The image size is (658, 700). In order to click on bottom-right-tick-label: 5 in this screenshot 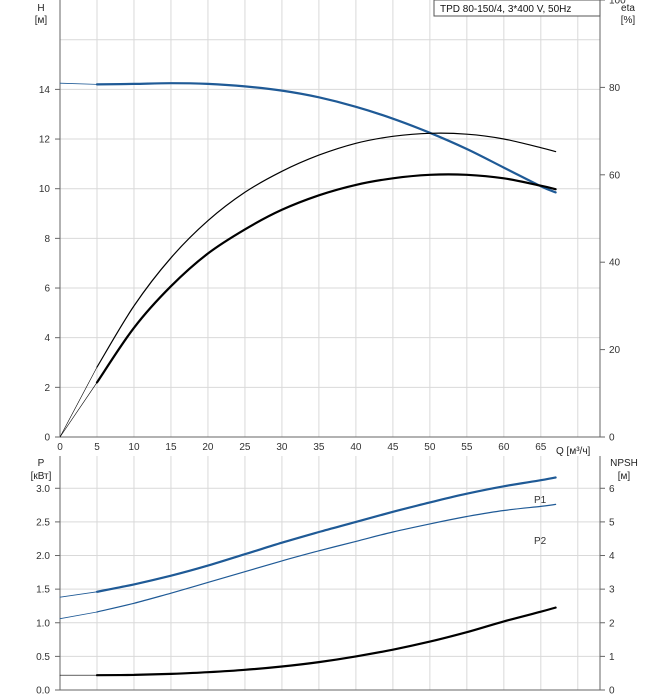, I will do `click(612, 522)`.